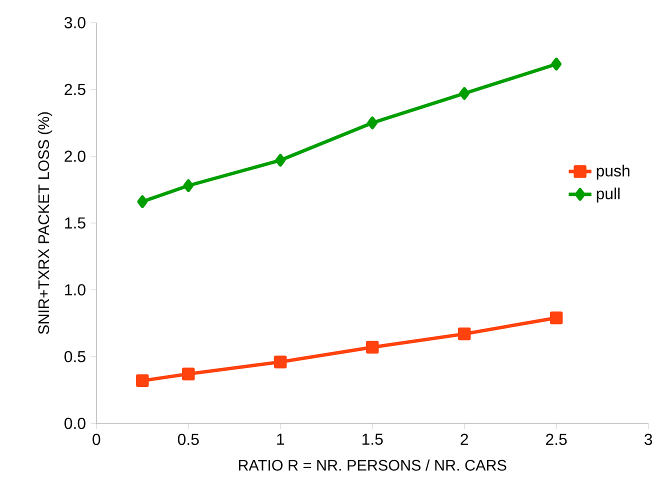 The height and width of the screenshot is (495, 654). I want to click on y-tick-label: 1.5, so click(75, 222).